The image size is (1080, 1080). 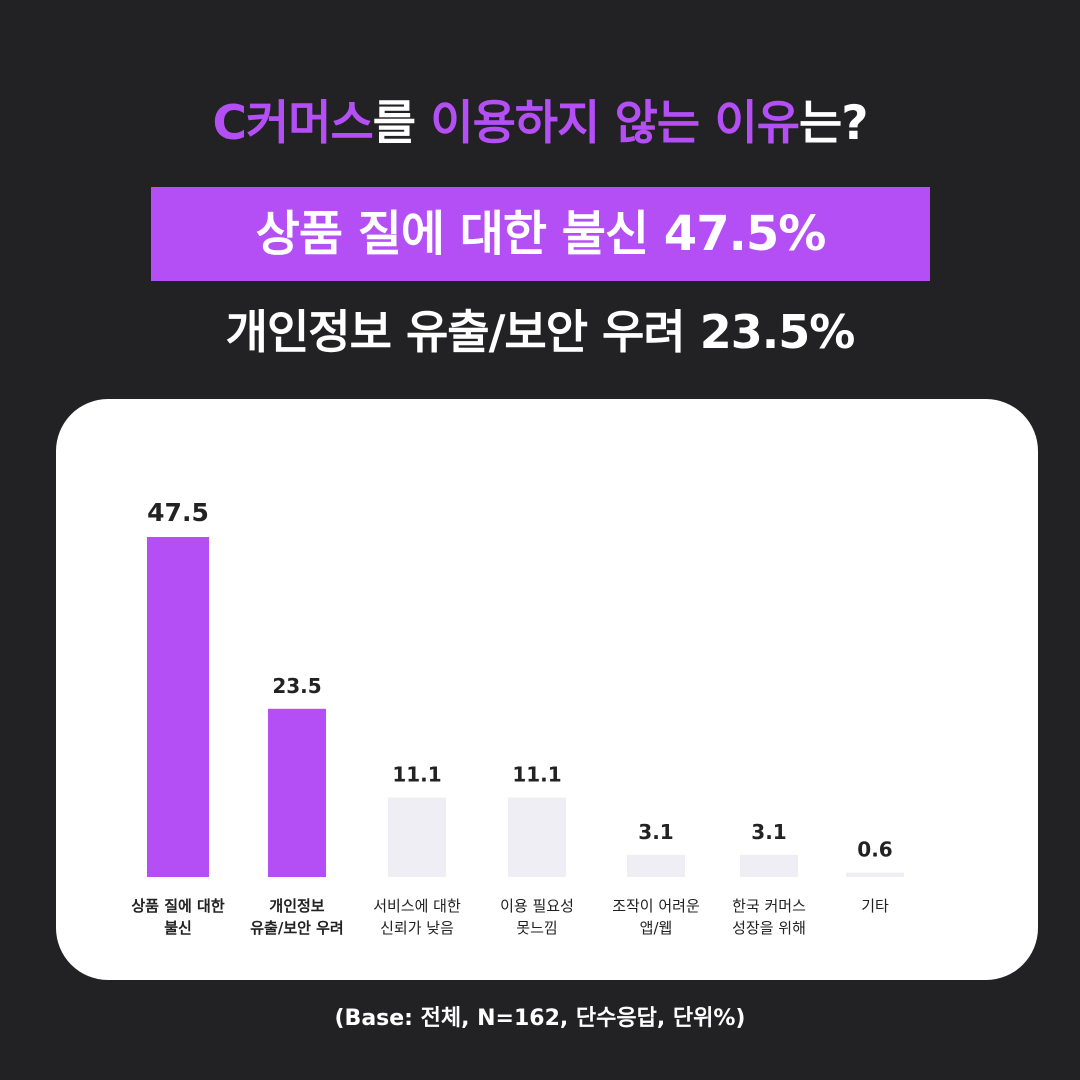 What do you see at coordinates (401, 123) in the screenshot?
I see `title-segment: 를` at bounding box center [401, 123].